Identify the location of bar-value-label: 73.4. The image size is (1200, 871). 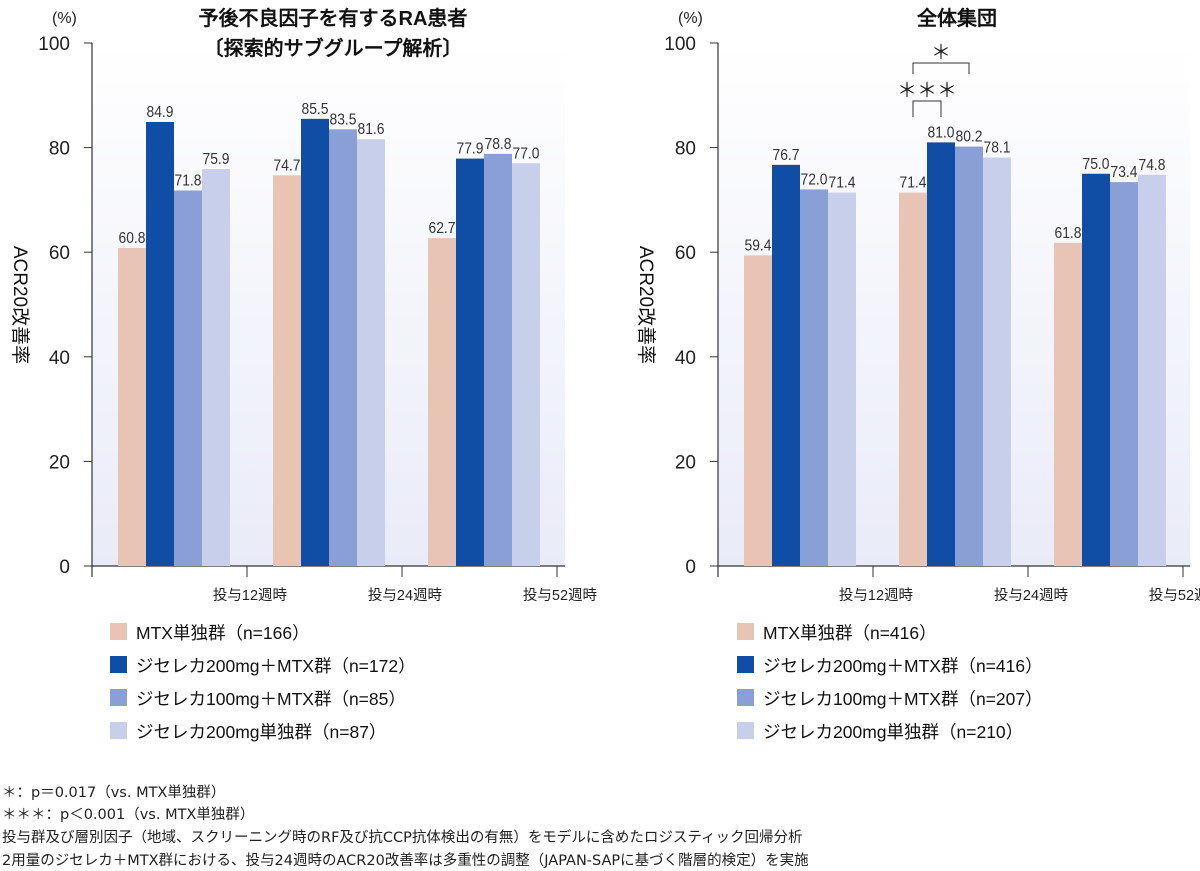
(1124, 172).